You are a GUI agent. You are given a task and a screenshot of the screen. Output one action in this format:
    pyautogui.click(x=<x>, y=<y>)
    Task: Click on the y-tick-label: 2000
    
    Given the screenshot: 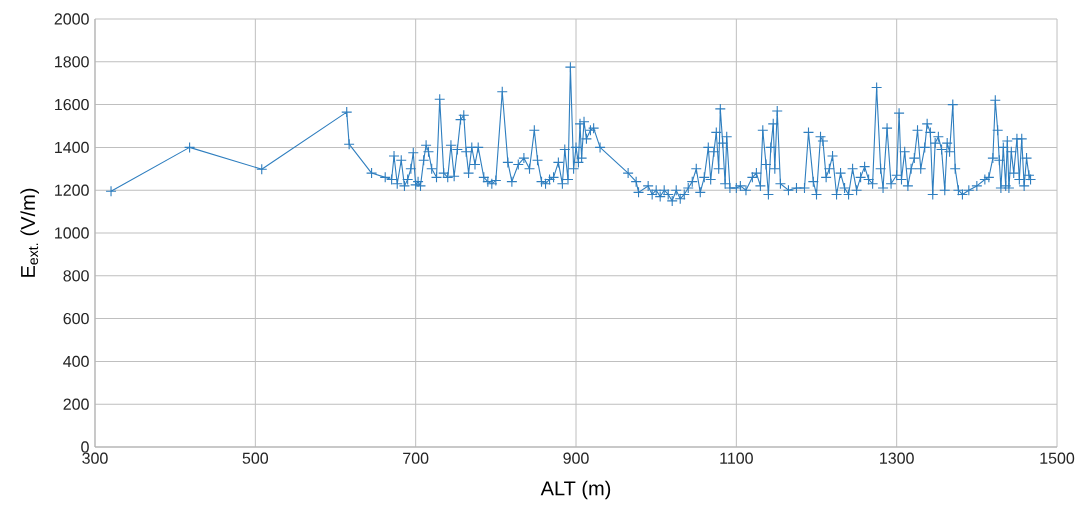 What is the action you would take?
    pyautogui.click(x=71, y=19)
    